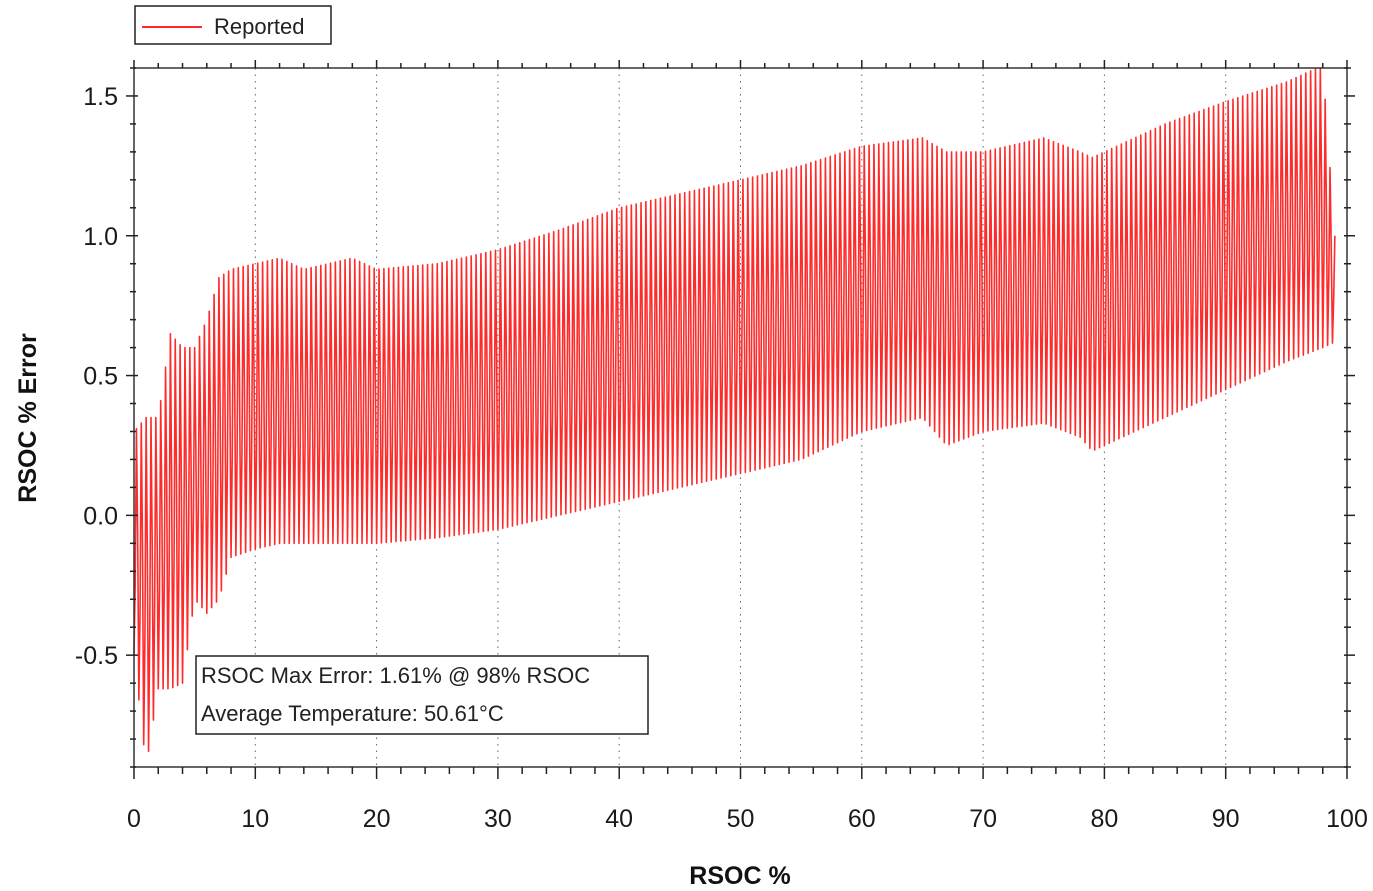 The width and height of the screenshot is (1373, 891). Describe the element at coordinates (395, 675) in the screenshot. I see `annotation-line-1: RSOC Max Error: 1.61% @ 98% RSOC` at that location.